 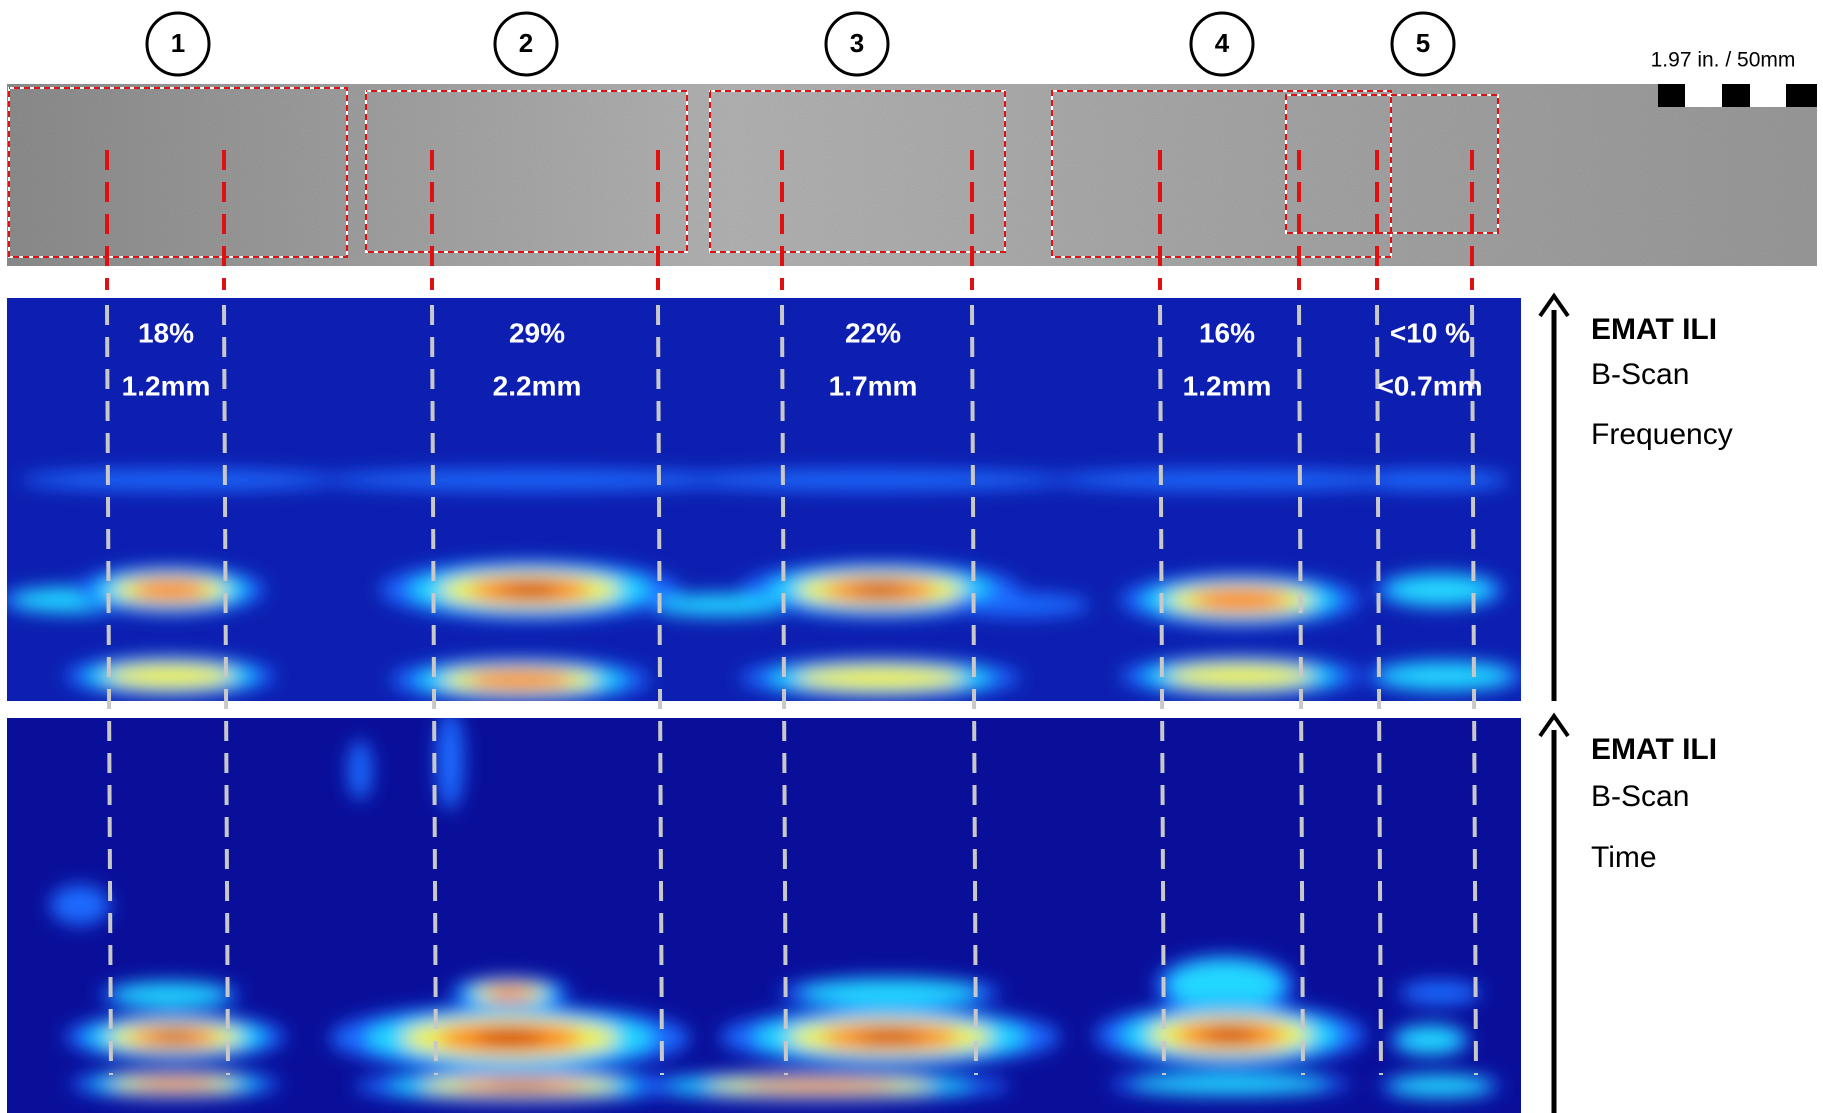 What do you see at coordinates (873, 385) in the screenshot?
I see `depth-mm: 1.7mm` at bounding box center [873, 385].